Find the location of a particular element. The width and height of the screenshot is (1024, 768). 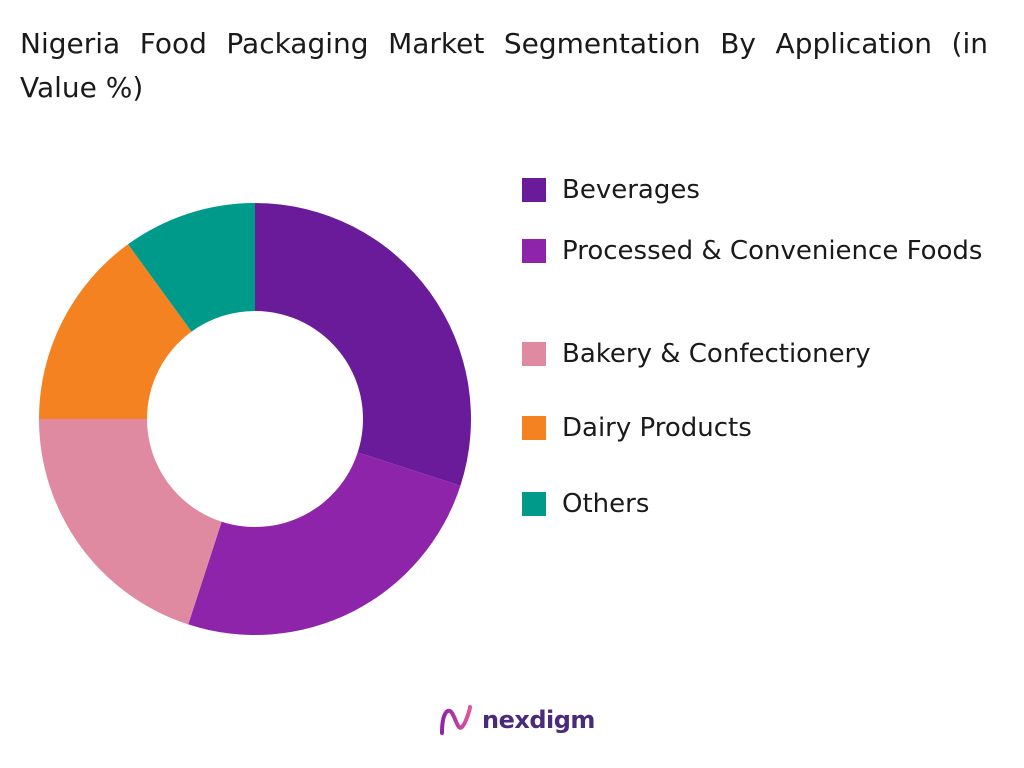

donut-slice-others is located at coordinates (191, 267).